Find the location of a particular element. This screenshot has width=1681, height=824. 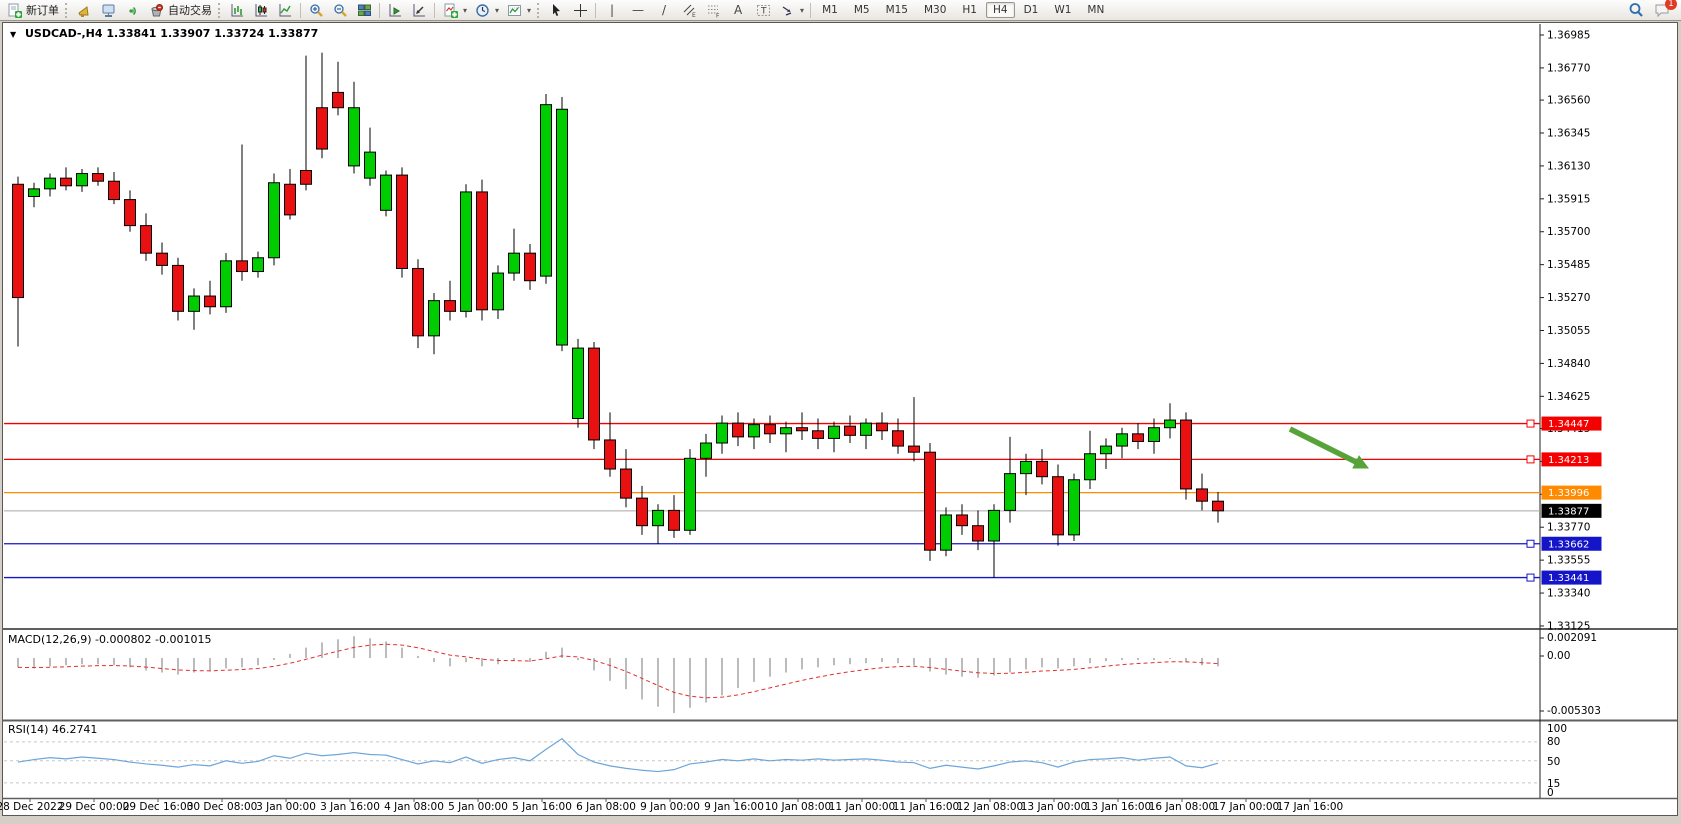

svg-text: 12 Jan 08:00 is located at coordinates (990, 807).